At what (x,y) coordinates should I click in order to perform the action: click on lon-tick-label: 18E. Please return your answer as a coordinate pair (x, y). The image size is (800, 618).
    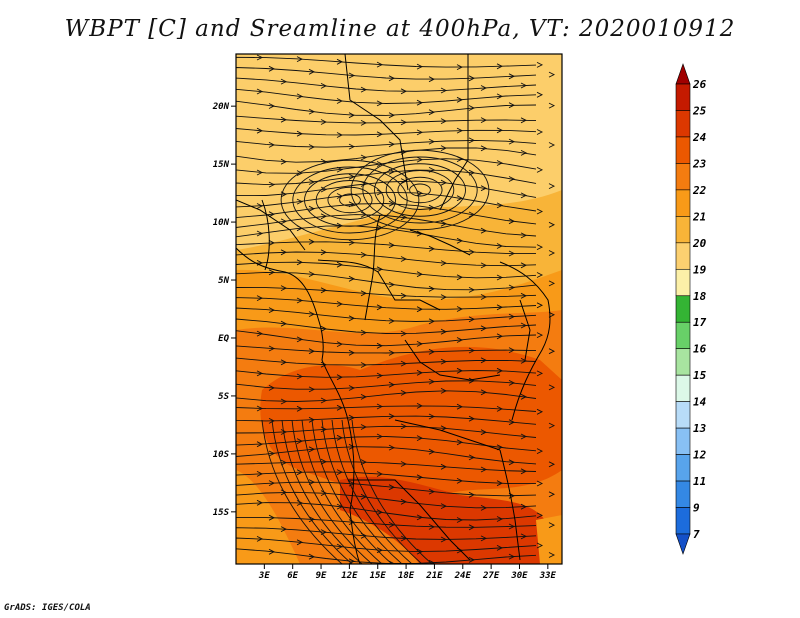
    Looking at the image, I should click on (406, 576).